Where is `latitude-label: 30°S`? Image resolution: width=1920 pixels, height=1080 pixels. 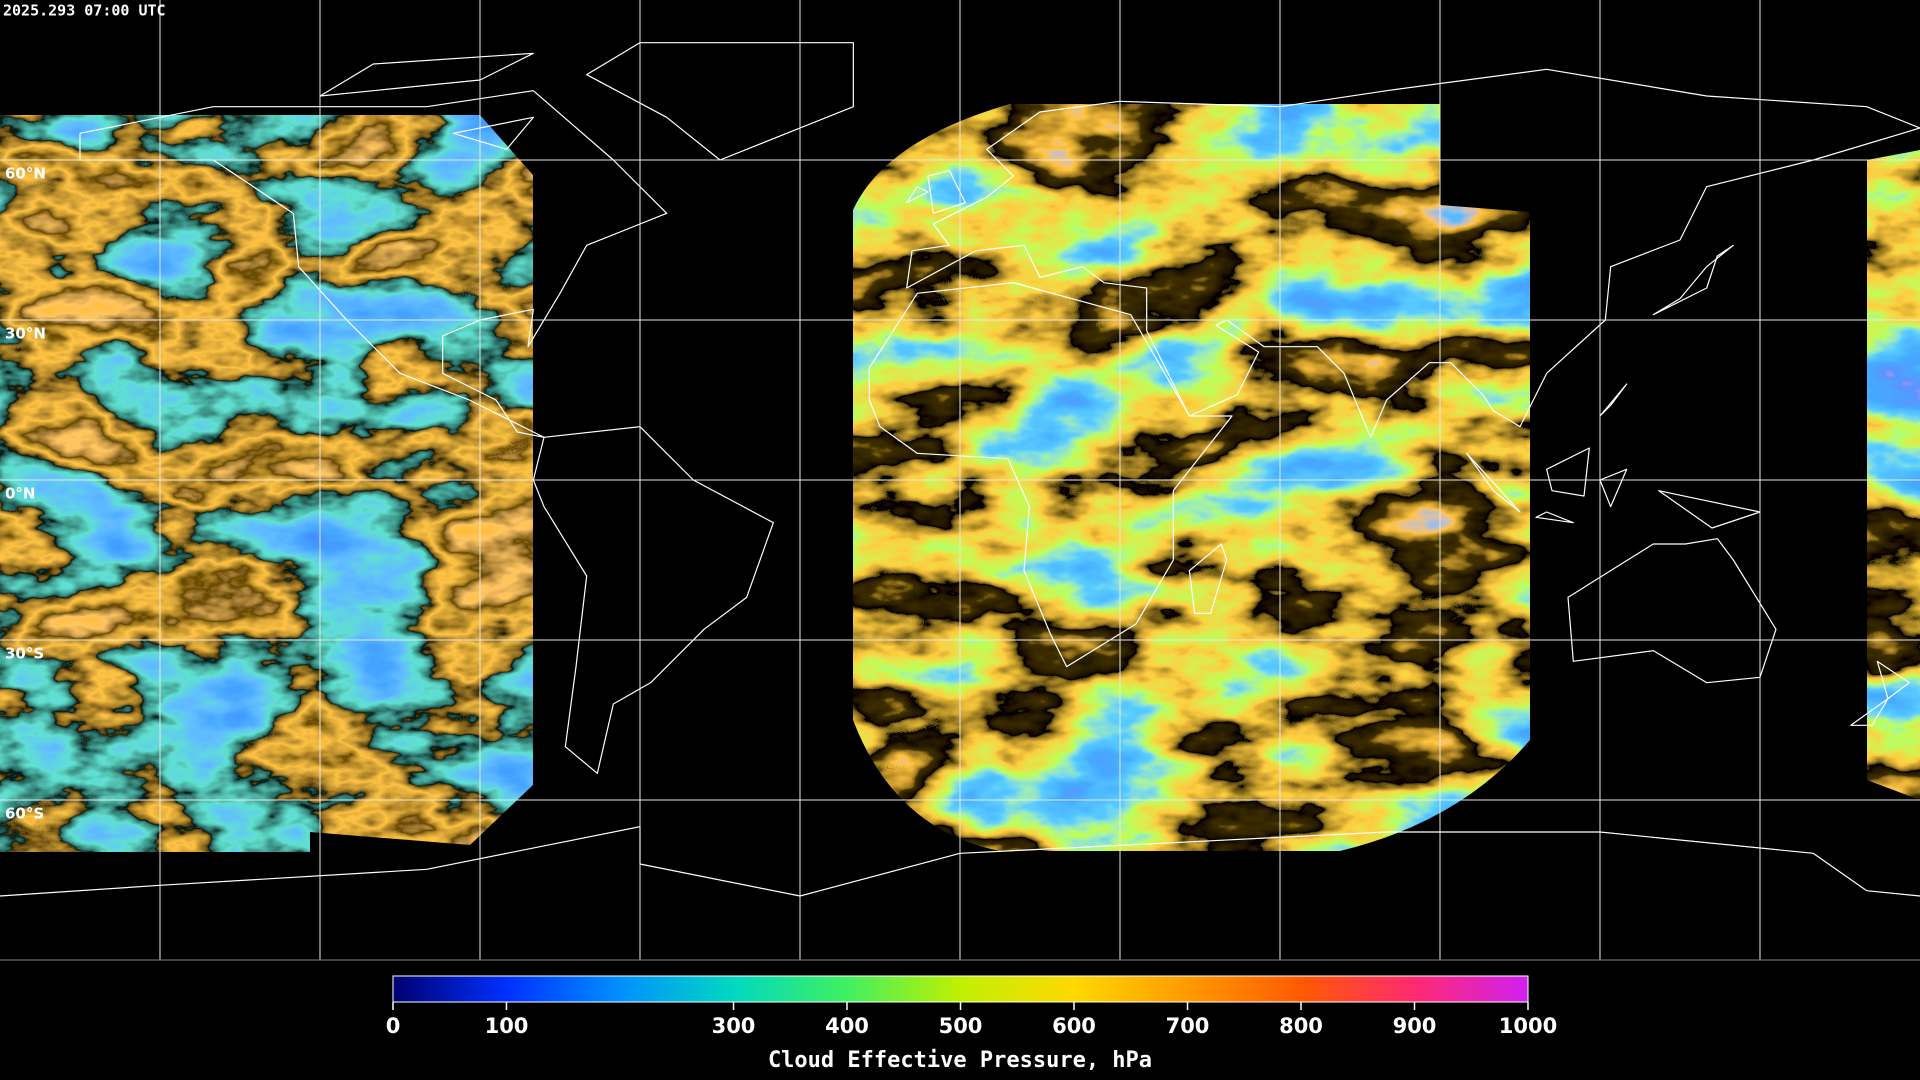 latitude-label: 30°S is located at coordinates (24, 654).